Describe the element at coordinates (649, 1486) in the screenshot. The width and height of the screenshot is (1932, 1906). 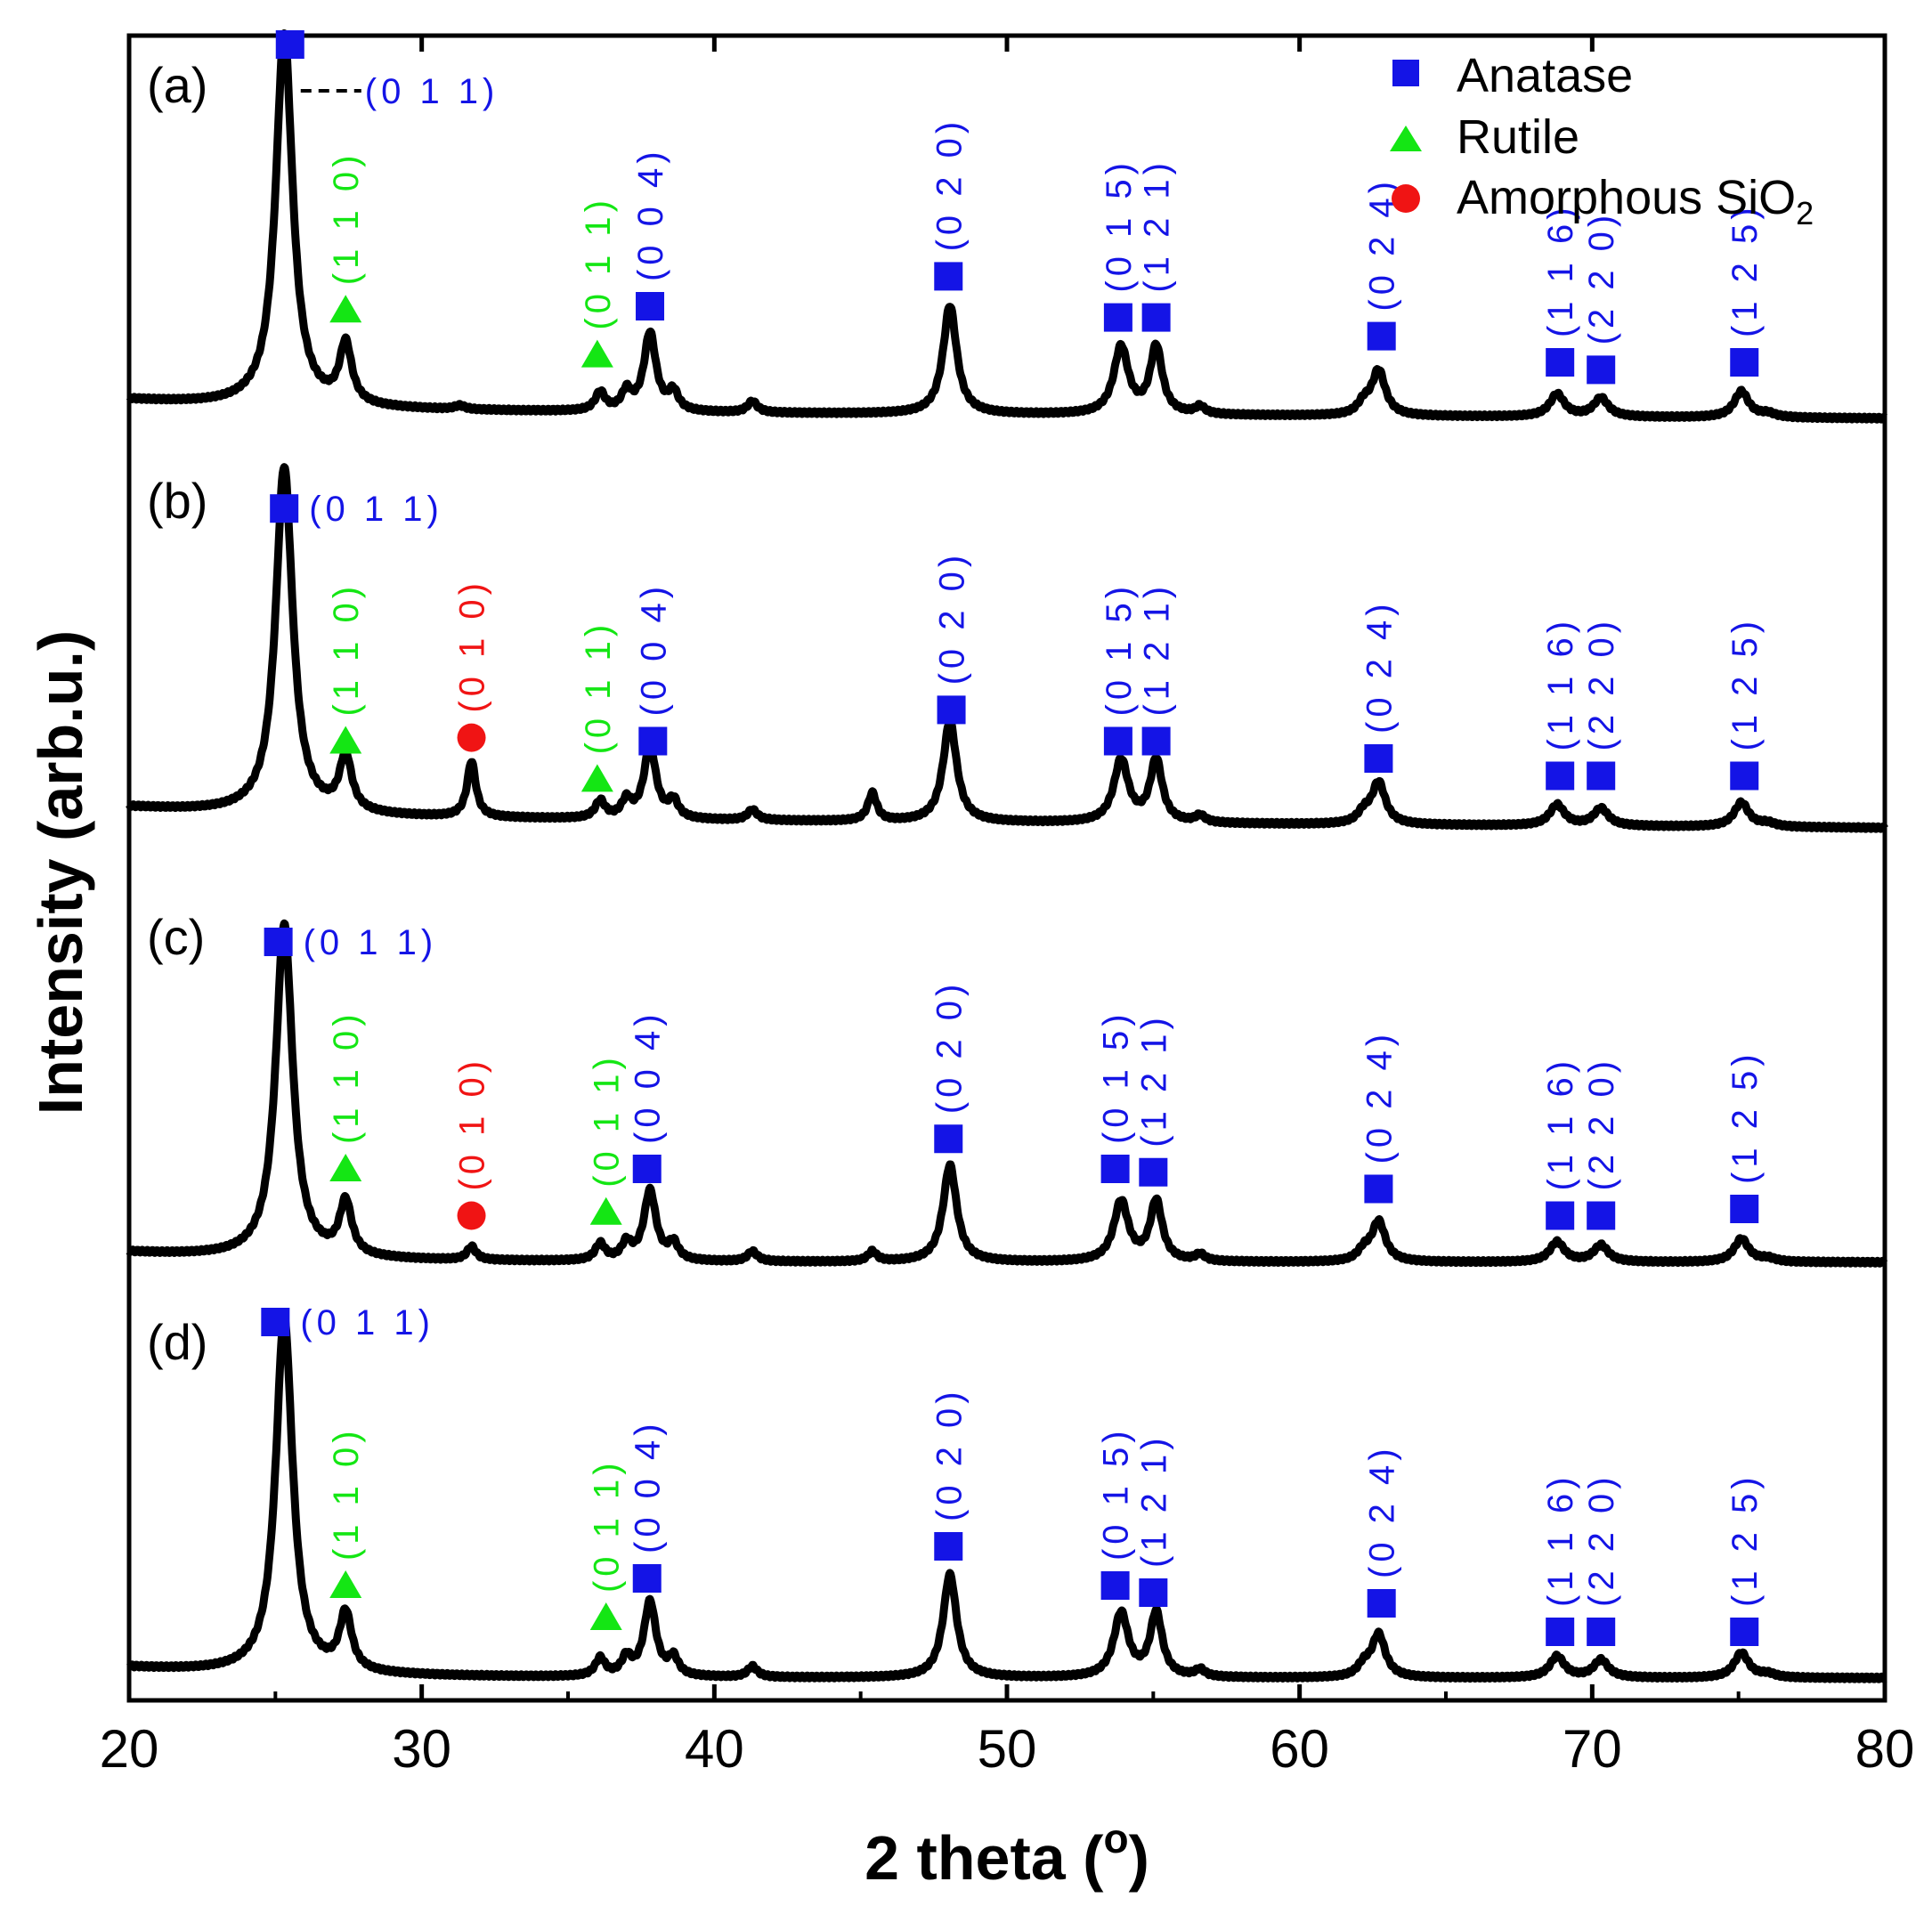
I see `panel-d-peak-3-label: (0 0 4)` at that location.